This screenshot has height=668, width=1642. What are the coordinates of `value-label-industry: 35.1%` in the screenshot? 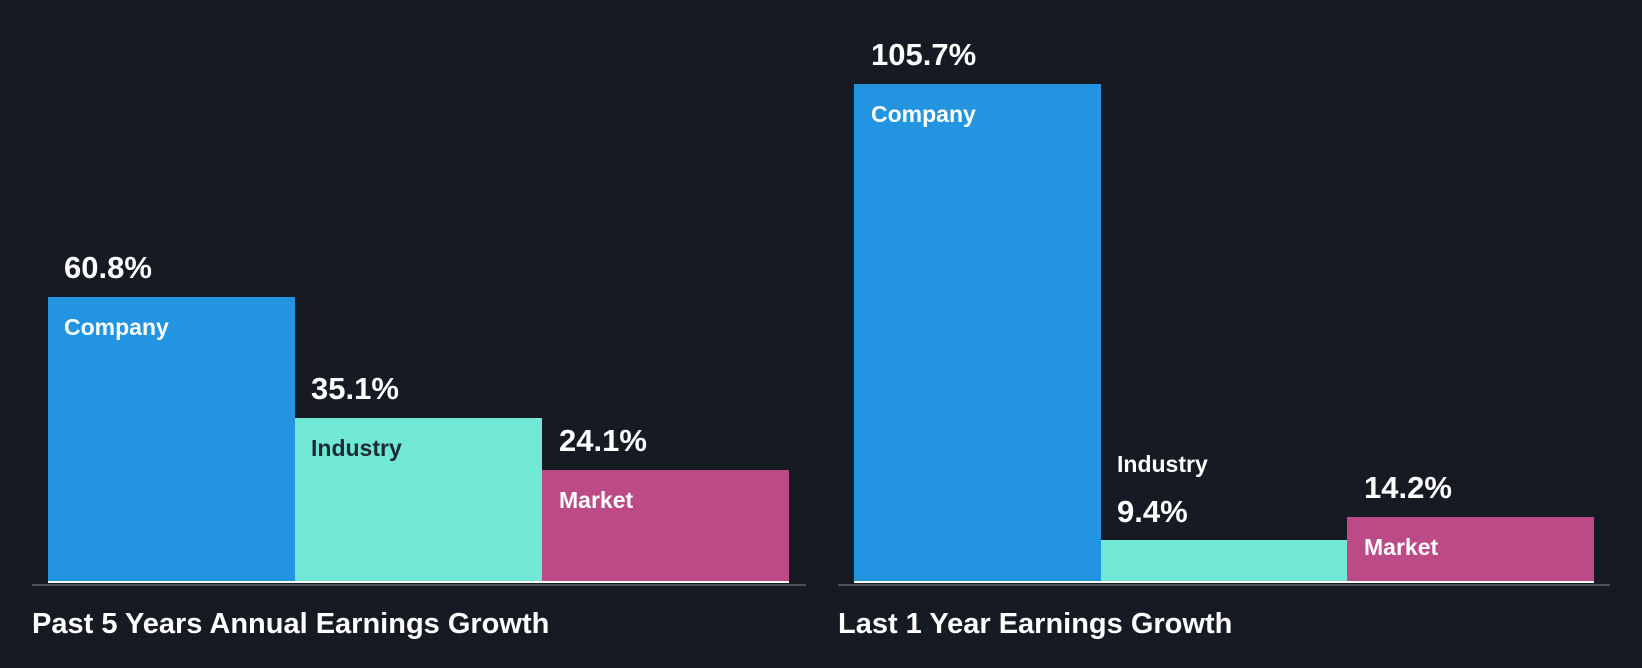 It's located at (355, 388).